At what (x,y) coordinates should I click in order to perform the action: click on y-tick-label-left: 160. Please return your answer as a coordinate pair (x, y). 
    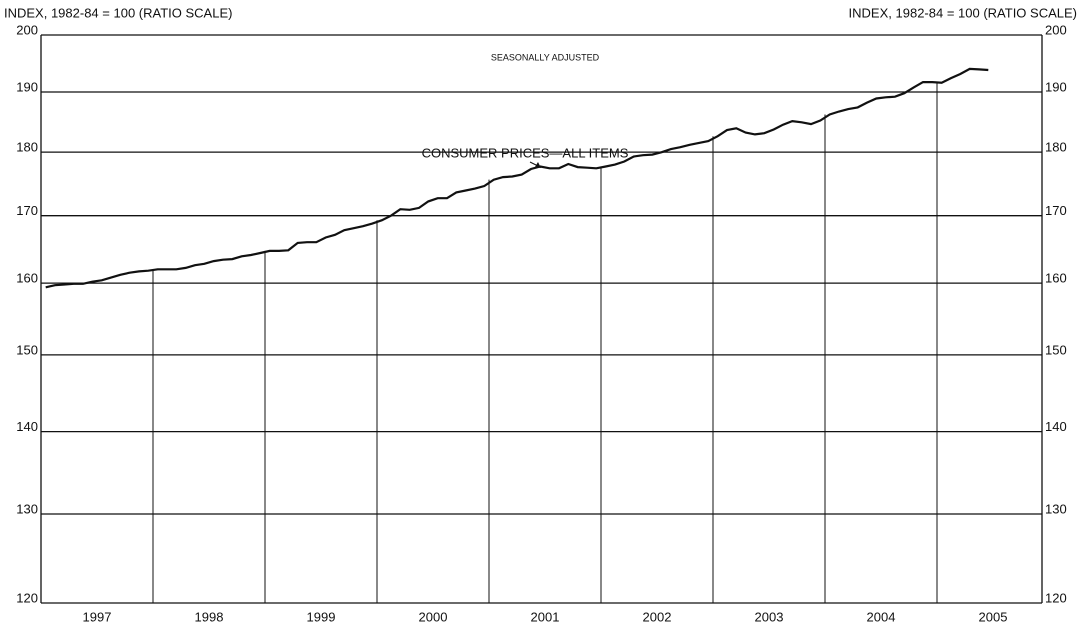
    Looking at the image, I should click on (27, 278).